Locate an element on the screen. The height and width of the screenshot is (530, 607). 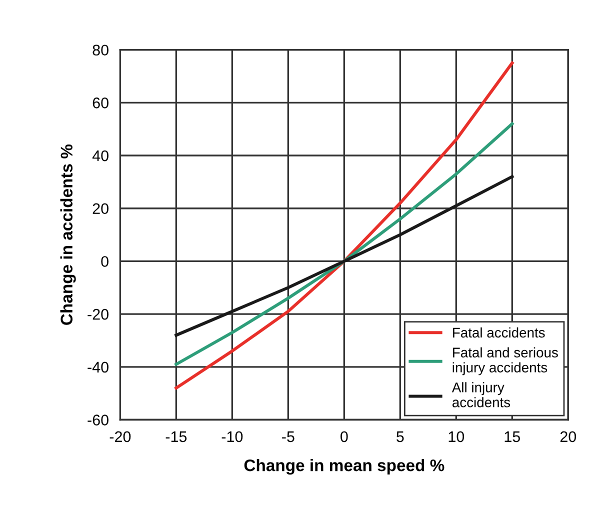
y-tick-label: 40 is located at coordinates (100, 156).